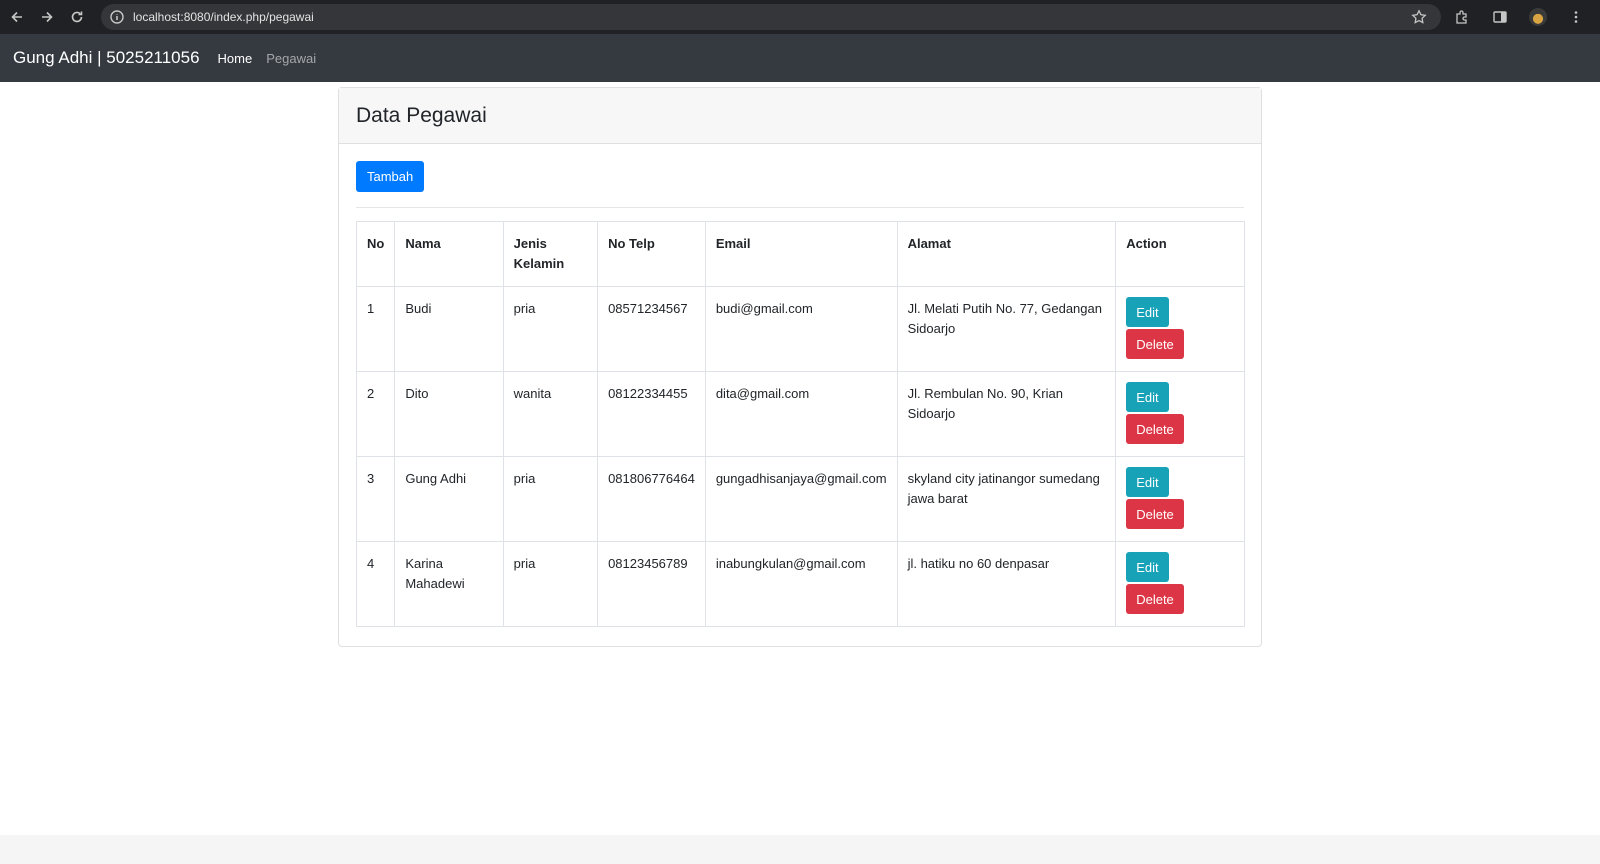  Describe the element at coordinates (1597, 58) in the screenshot. I see `scrollbar` at that location.